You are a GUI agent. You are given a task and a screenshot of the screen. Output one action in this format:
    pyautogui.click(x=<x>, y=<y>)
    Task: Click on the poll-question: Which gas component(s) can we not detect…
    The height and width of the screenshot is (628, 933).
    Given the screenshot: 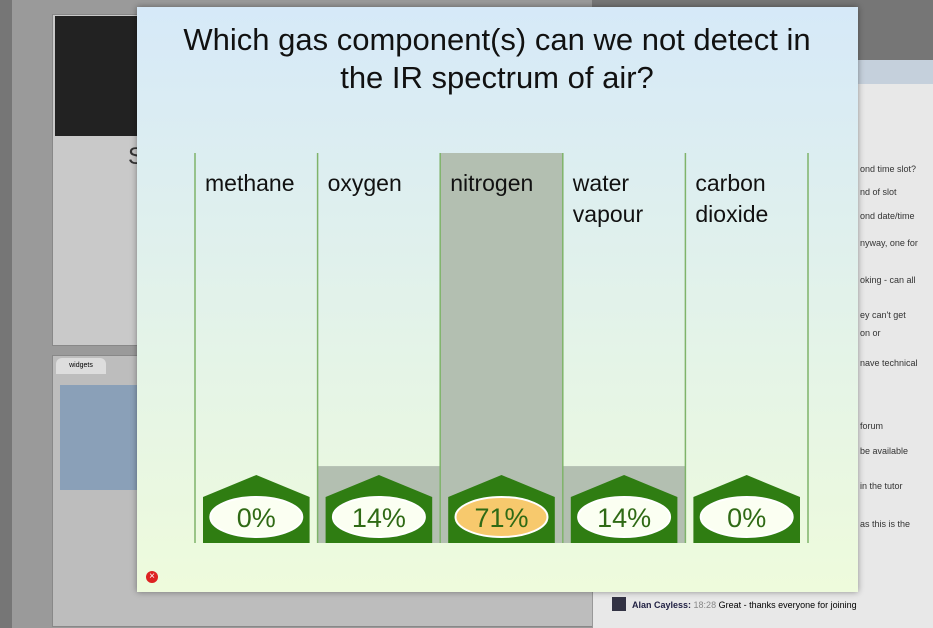 What is the action you would take?
    pyautogui.click(x=497, y=58)
    